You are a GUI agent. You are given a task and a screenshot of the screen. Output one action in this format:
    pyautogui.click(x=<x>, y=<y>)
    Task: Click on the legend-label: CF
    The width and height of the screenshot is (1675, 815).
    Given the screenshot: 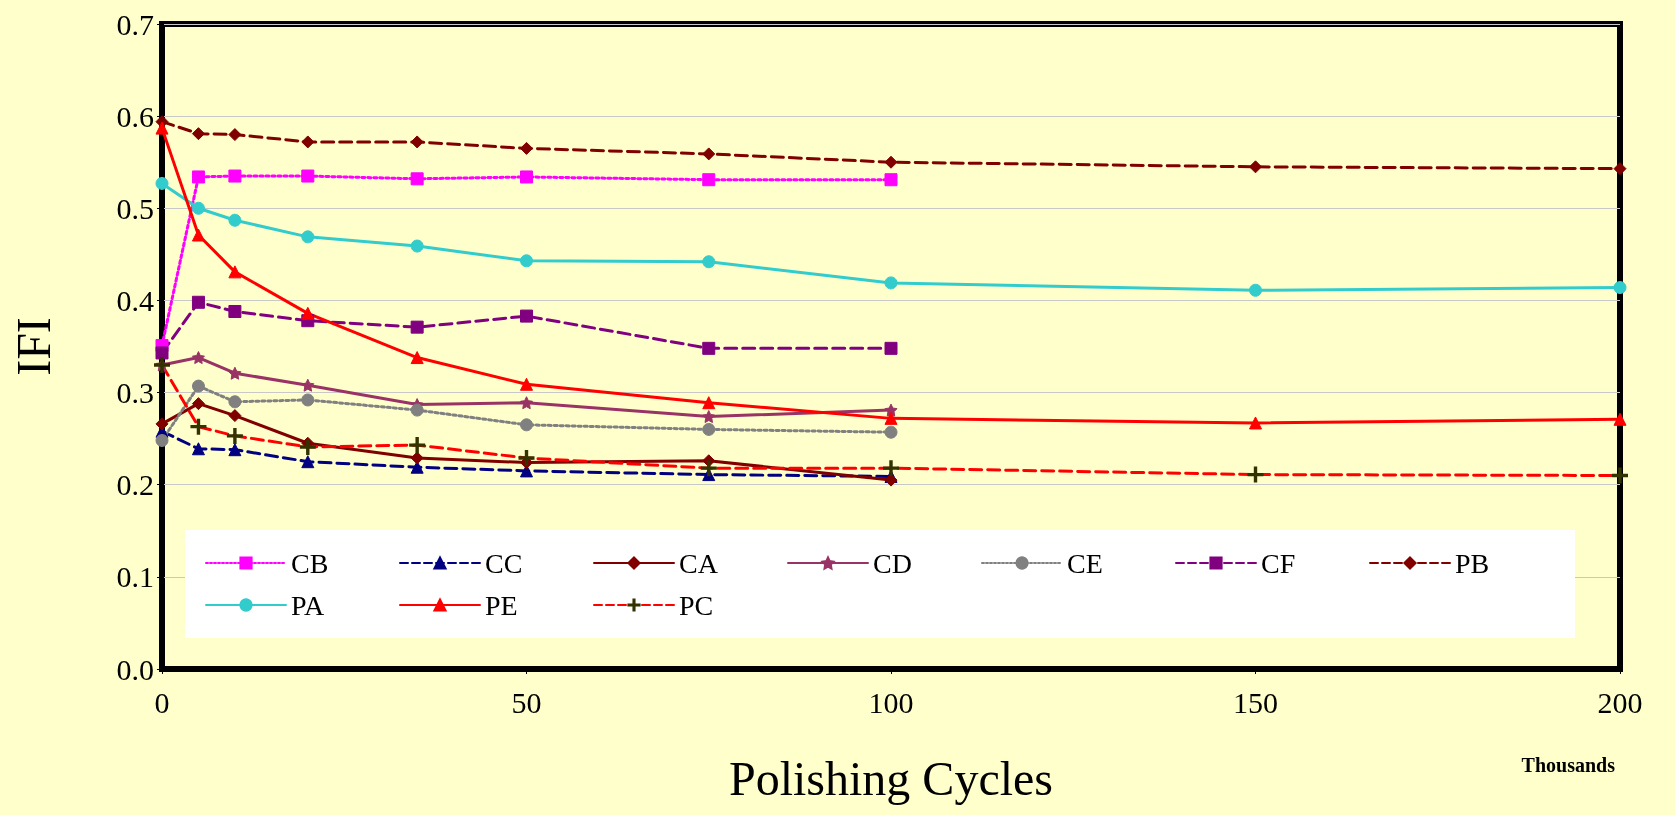 What is the action you would take?
    pyautogui.click(x=1278, y=563)
    